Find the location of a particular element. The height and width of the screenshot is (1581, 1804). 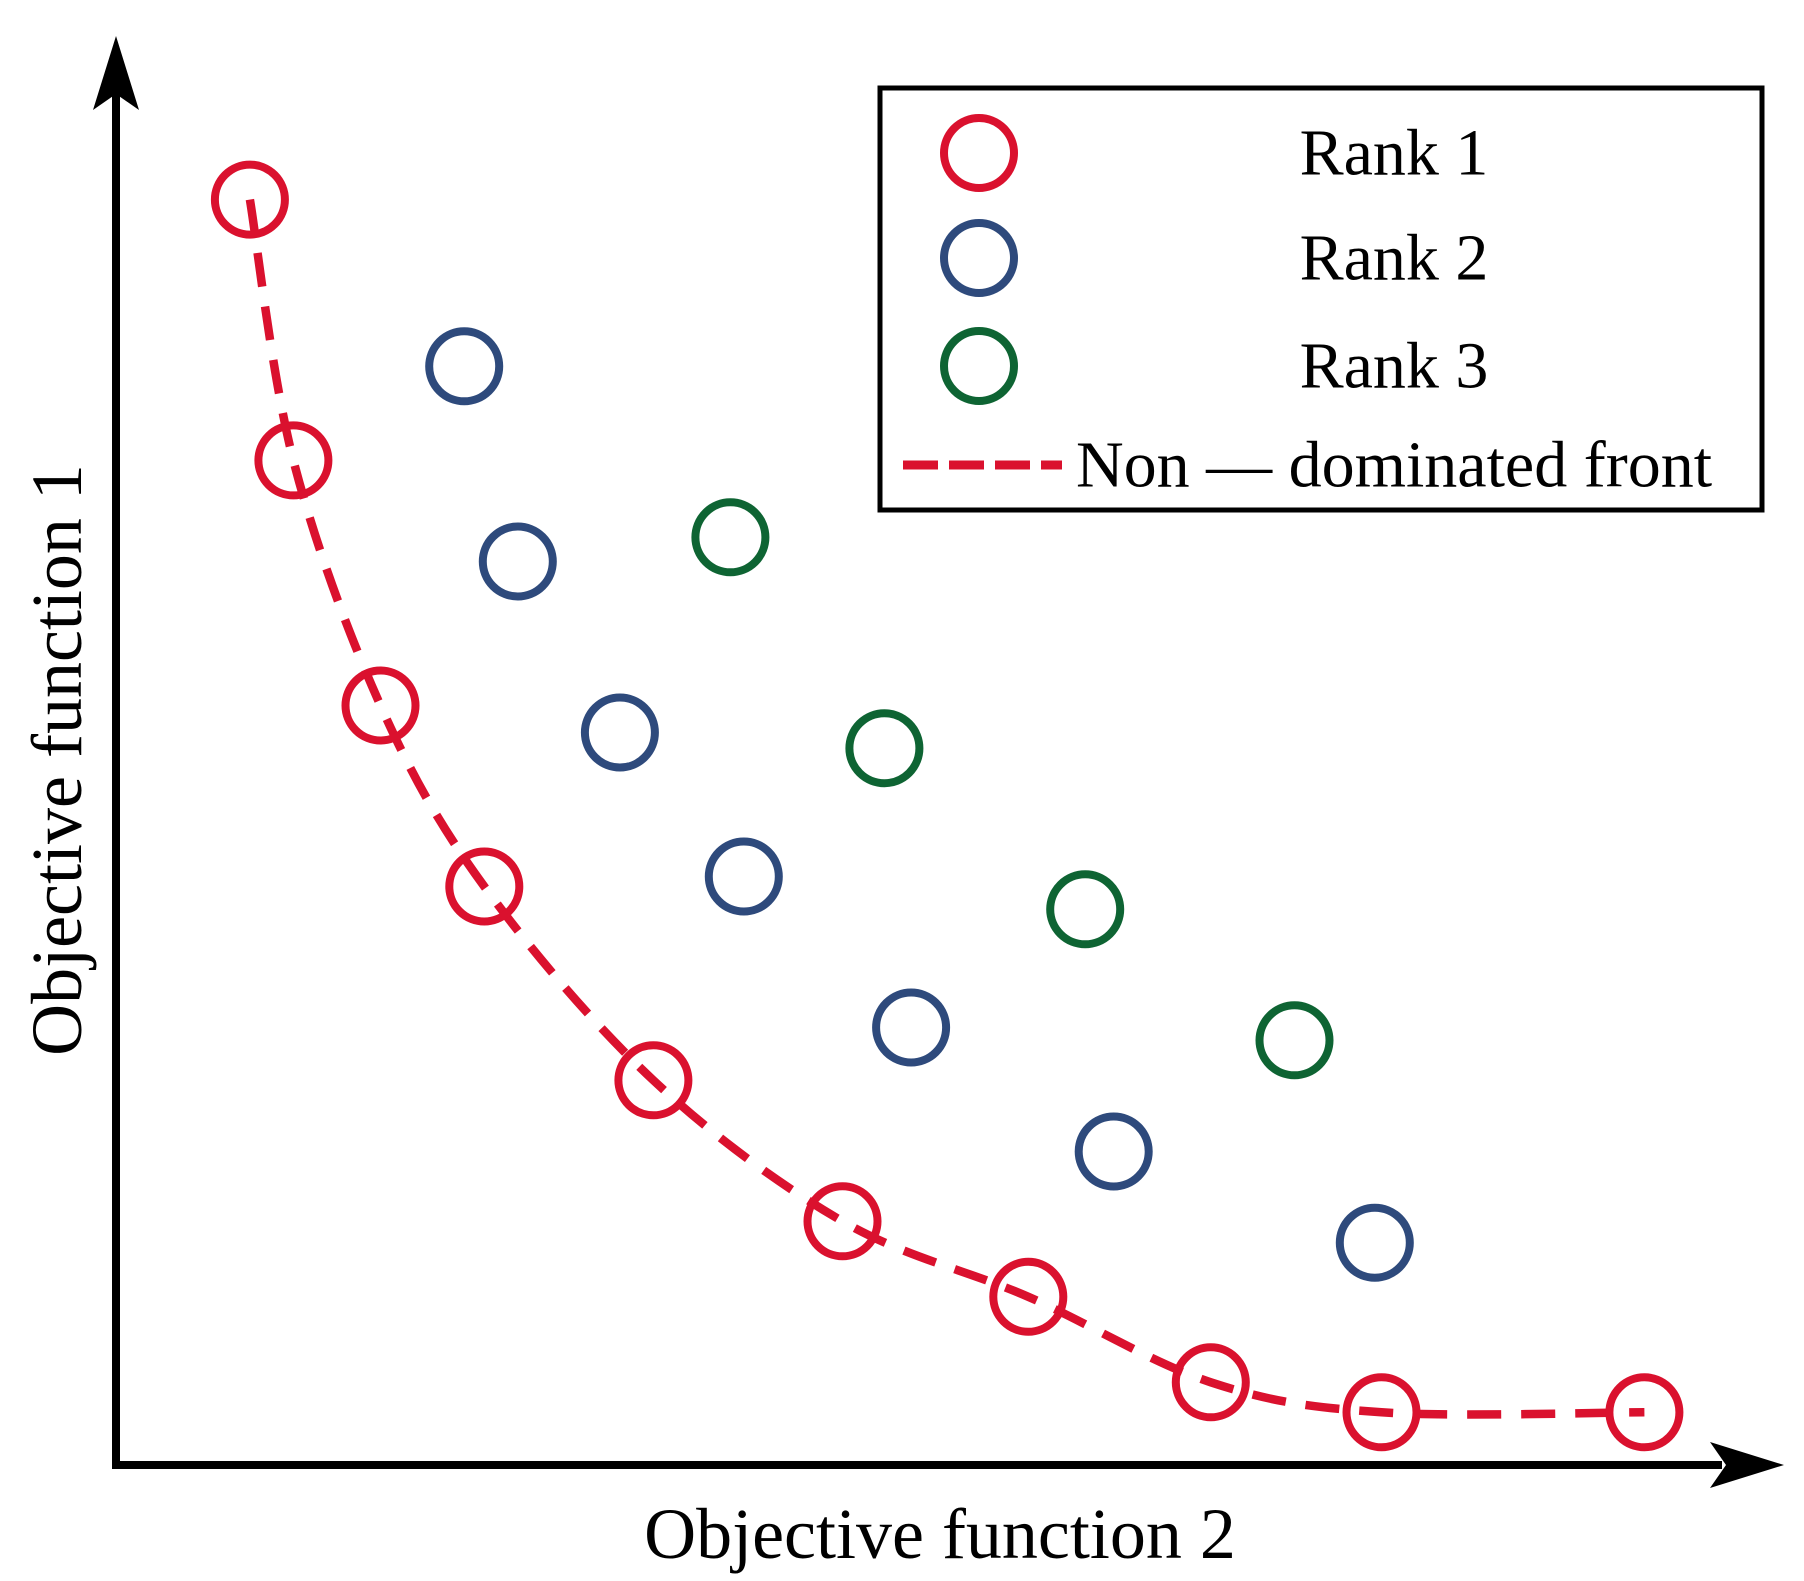

x-axis-arrow-icon is located at coordinates (1747, 1465).